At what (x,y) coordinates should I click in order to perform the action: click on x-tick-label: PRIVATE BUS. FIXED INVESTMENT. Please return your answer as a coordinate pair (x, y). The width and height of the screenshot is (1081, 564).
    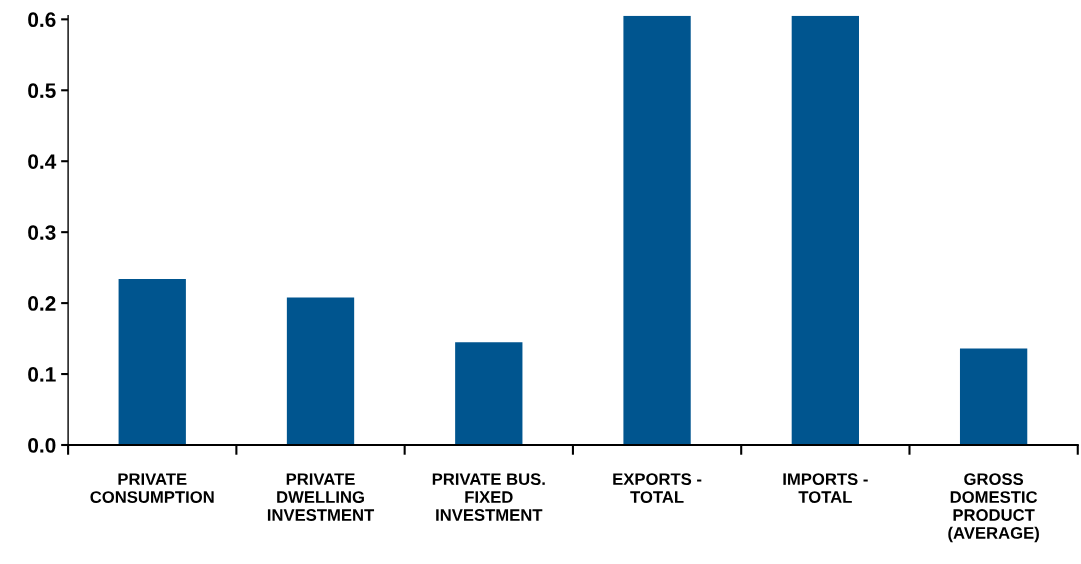
    Looking at the image, I should click on (488, 497).